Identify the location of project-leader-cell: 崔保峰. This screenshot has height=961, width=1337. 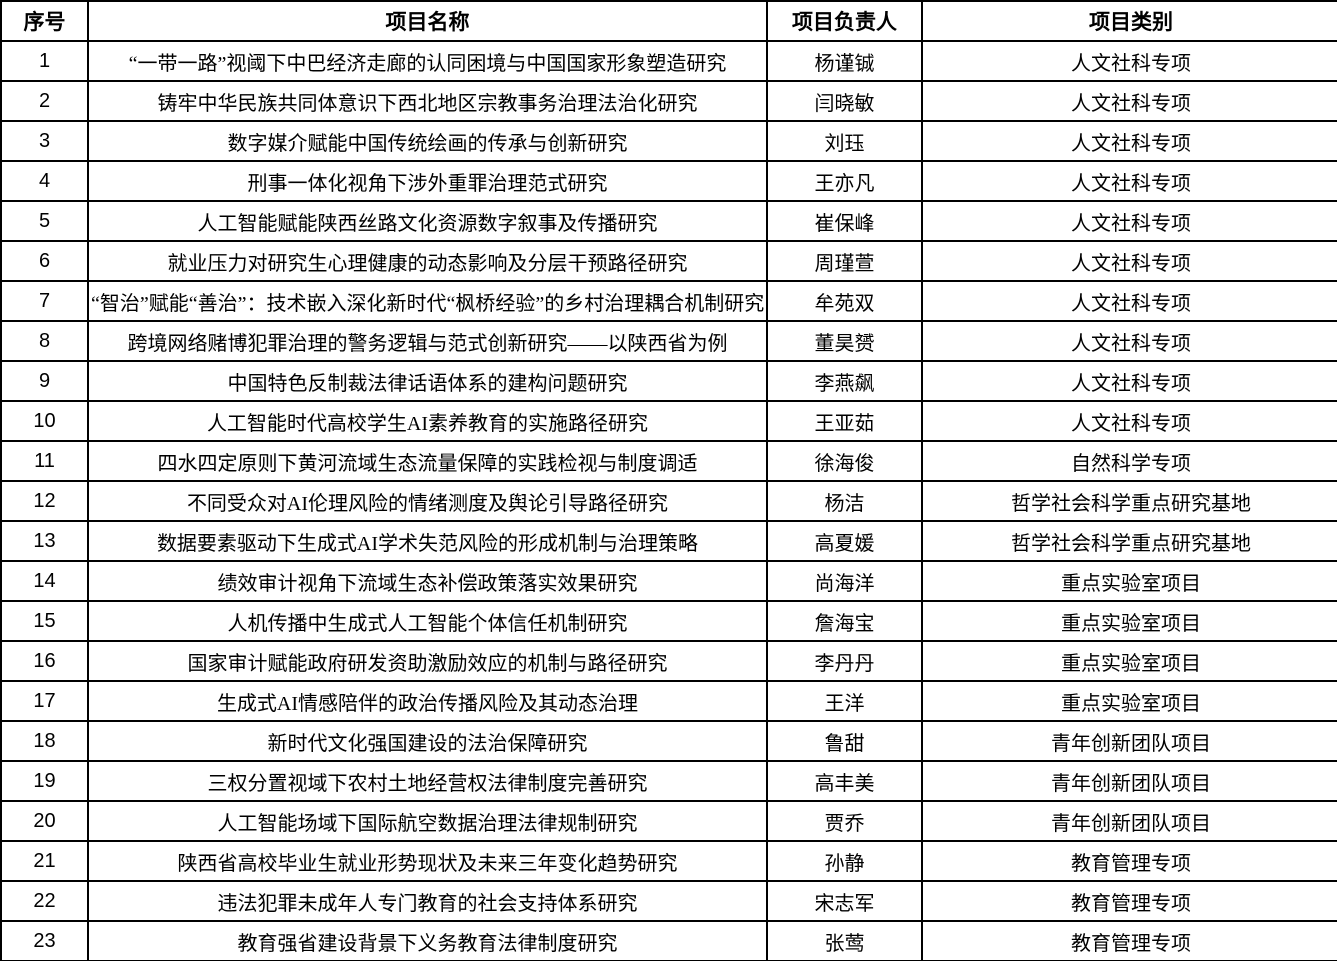
(844, 221).